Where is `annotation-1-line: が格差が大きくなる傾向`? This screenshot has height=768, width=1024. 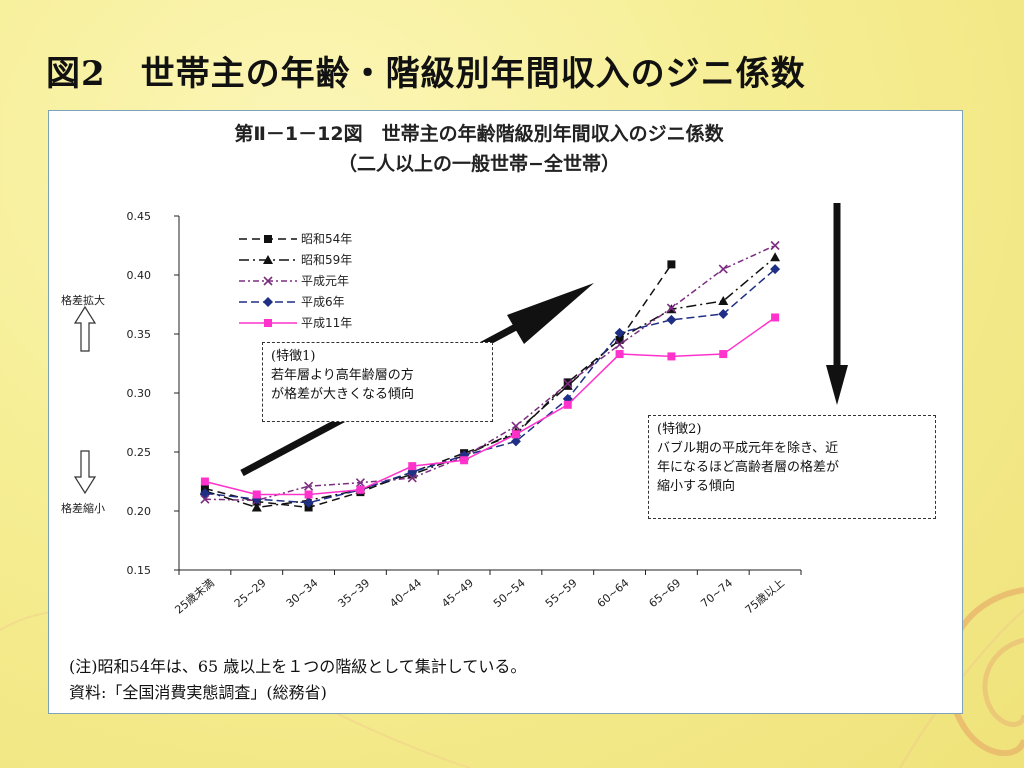
annotation-1-line: が格差が大きくなる傾向 is located at coordinates (343, 394).